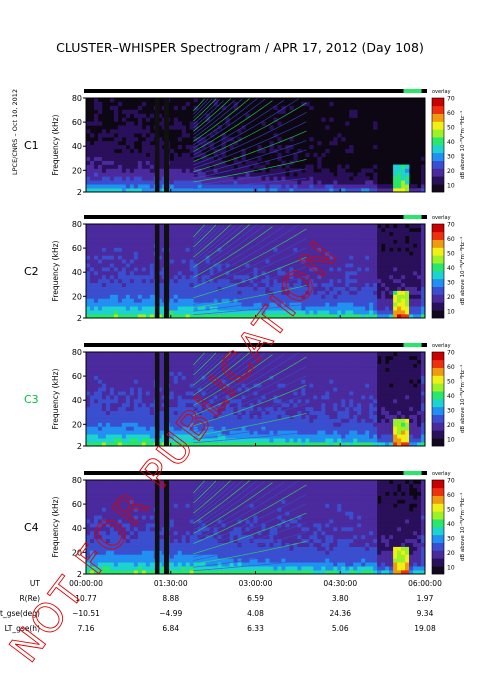  What do you see at coordinates (438, 125) in the screenshot?
I see `colorbar-segment` at bounding box center [438, 125].